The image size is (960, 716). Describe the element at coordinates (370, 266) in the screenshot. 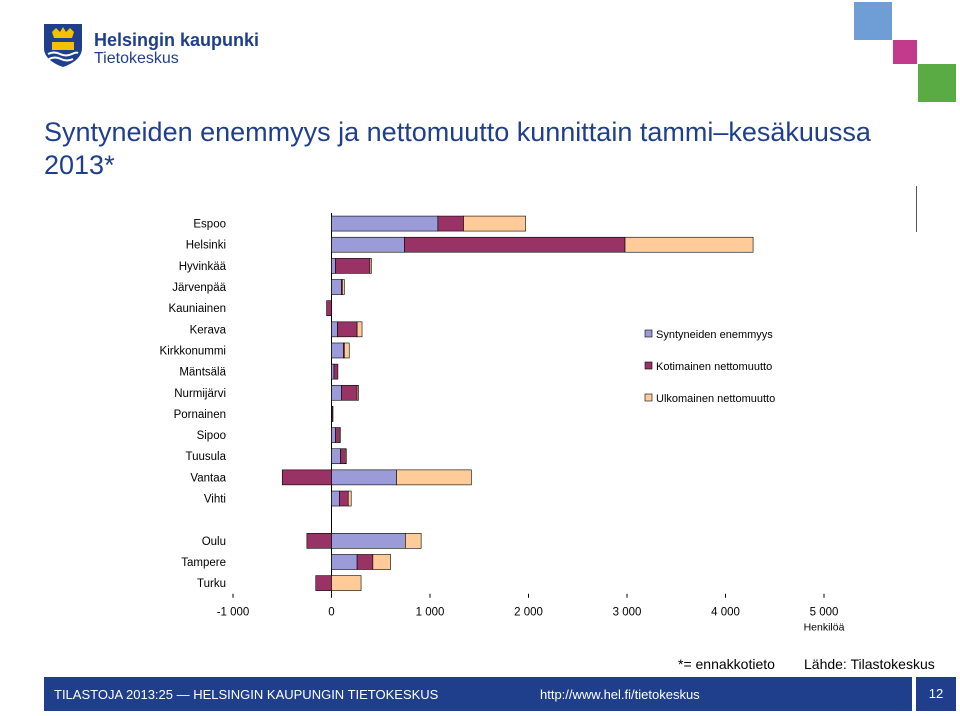

I see `bar-hyvinkaa-ulkomainen-nettomuutto` at that location.